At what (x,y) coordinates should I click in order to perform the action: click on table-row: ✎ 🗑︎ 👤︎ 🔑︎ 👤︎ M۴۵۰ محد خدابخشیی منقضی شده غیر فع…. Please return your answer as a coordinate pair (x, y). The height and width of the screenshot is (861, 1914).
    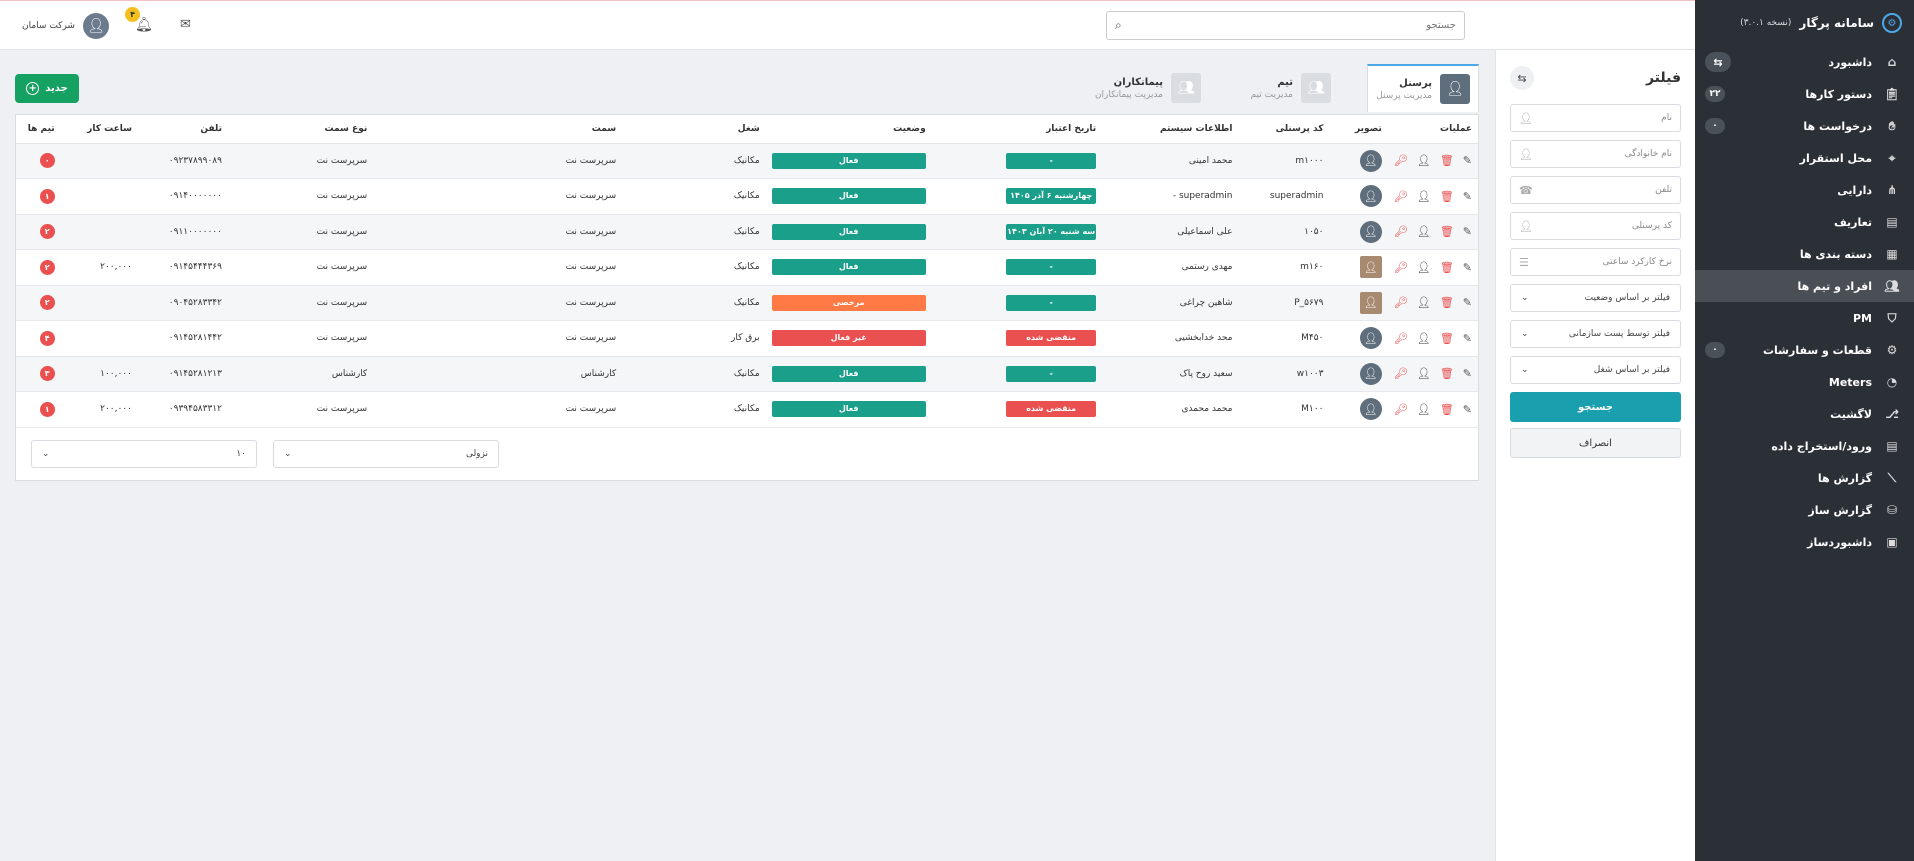
    Looking at the image, I should click on (747, 338).